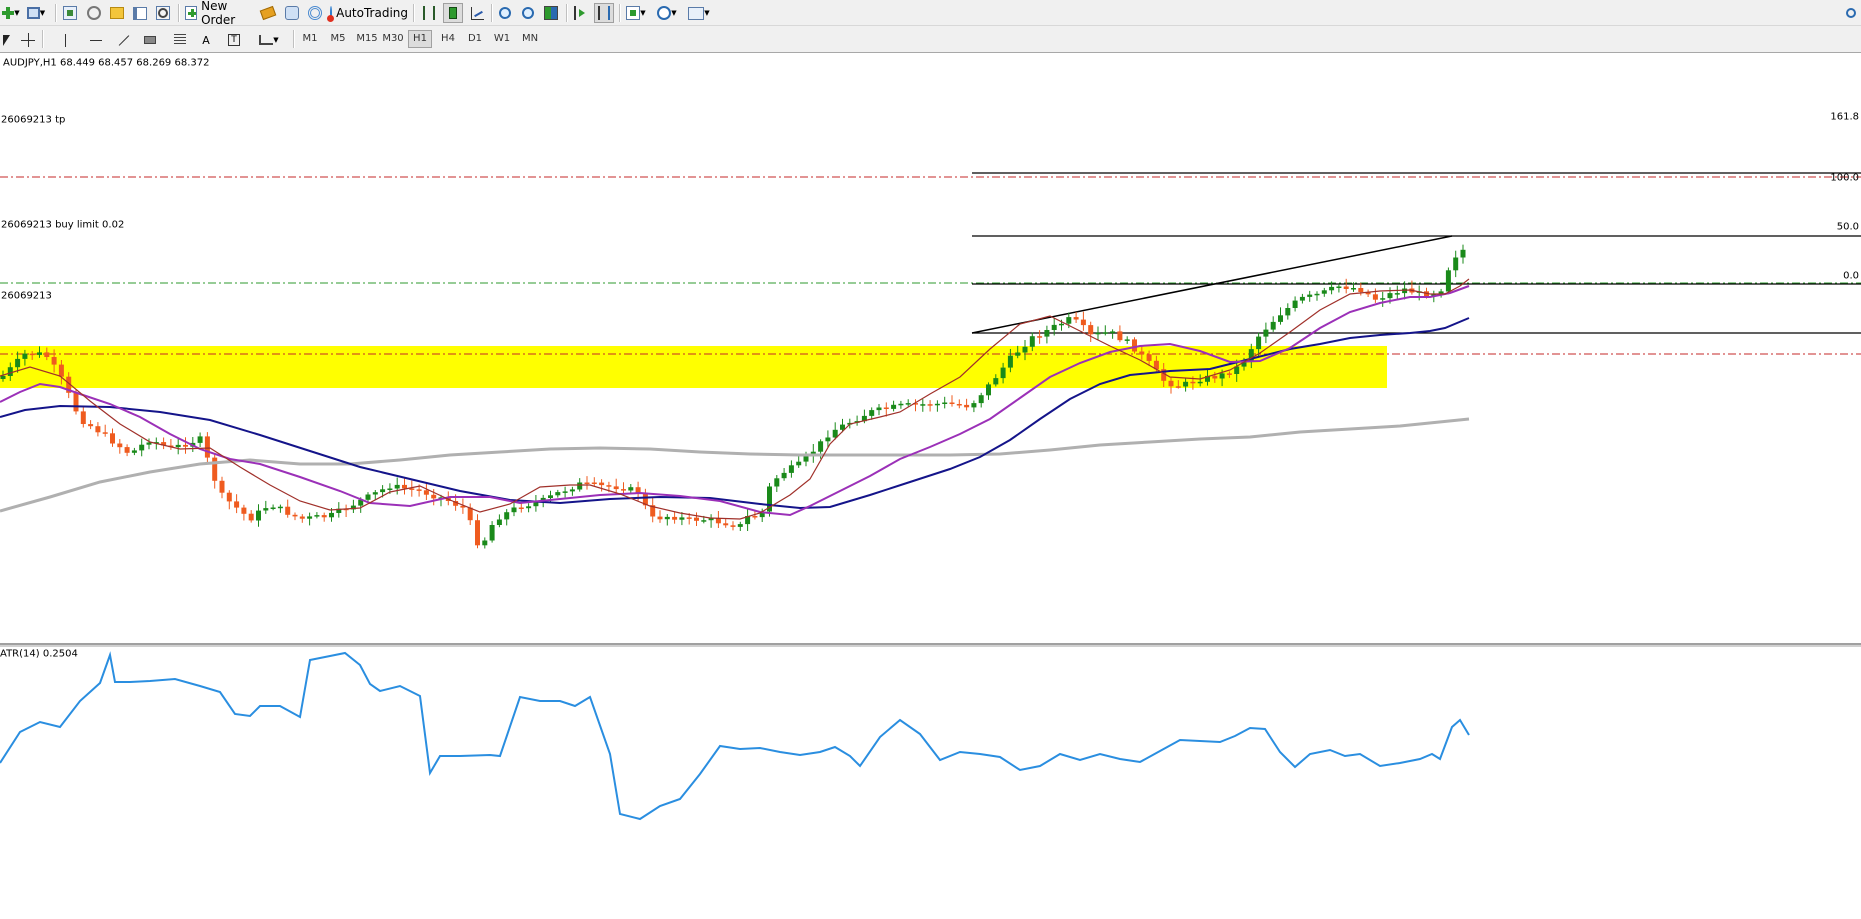  What do you see at coordinates (106, 63) in the screenshot?
I see `symbol-info: AUDJPY,H1 68.449 68.457 68.269 68.372` at bounding box center [106, 63].